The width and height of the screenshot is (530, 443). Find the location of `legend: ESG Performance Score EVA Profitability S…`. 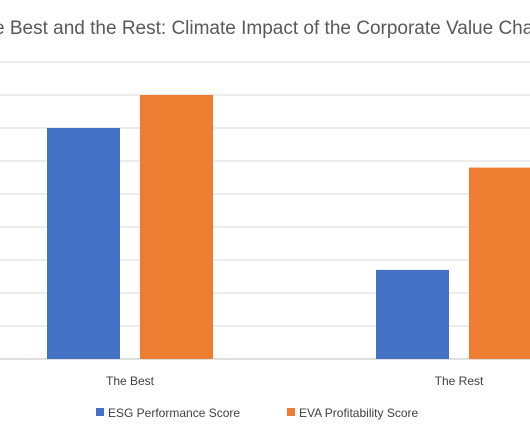

legend: ESG Performance Score EVA Profitability S… is located at coordinates (257, 413).